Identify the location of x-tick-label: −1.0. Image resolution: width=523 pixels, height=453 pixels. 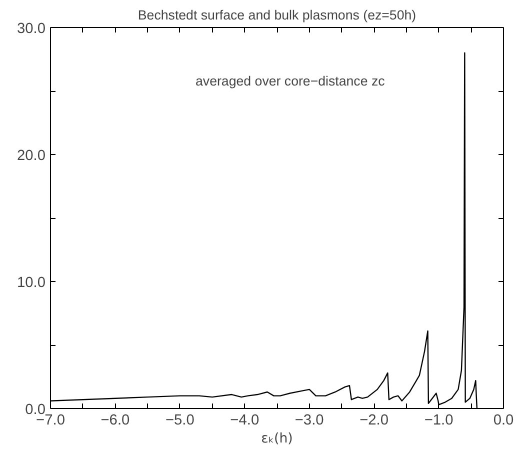
(439, 420).